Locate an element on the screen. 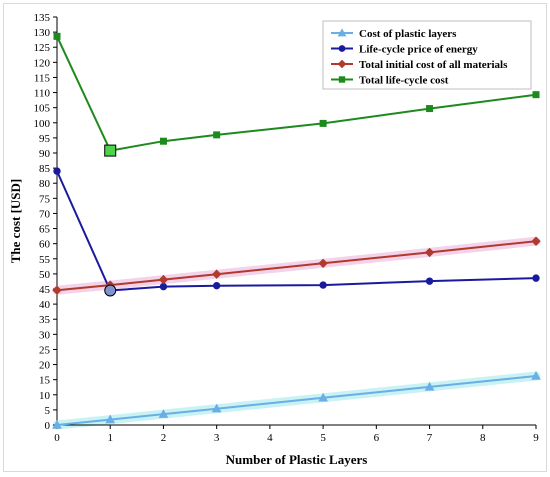 The image size is (550, 477). y-tick-label: 85 is located at coordinates (45, 169).